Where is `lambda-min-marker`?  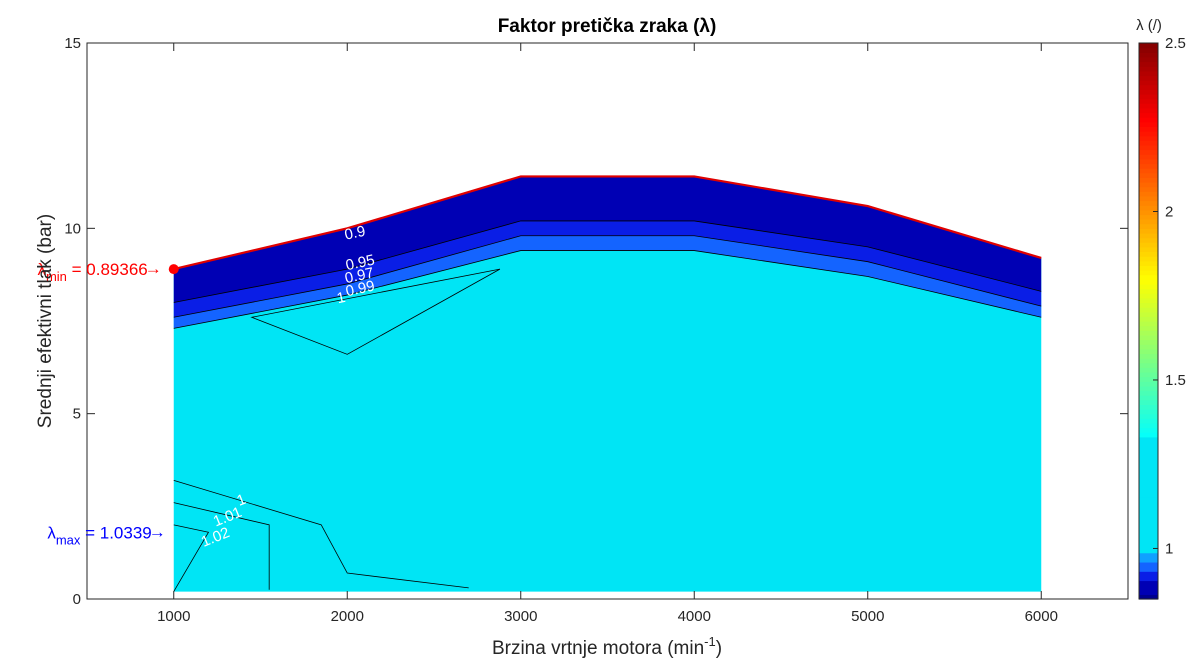
lambda-min-marker is located at coordinates (173, 269).